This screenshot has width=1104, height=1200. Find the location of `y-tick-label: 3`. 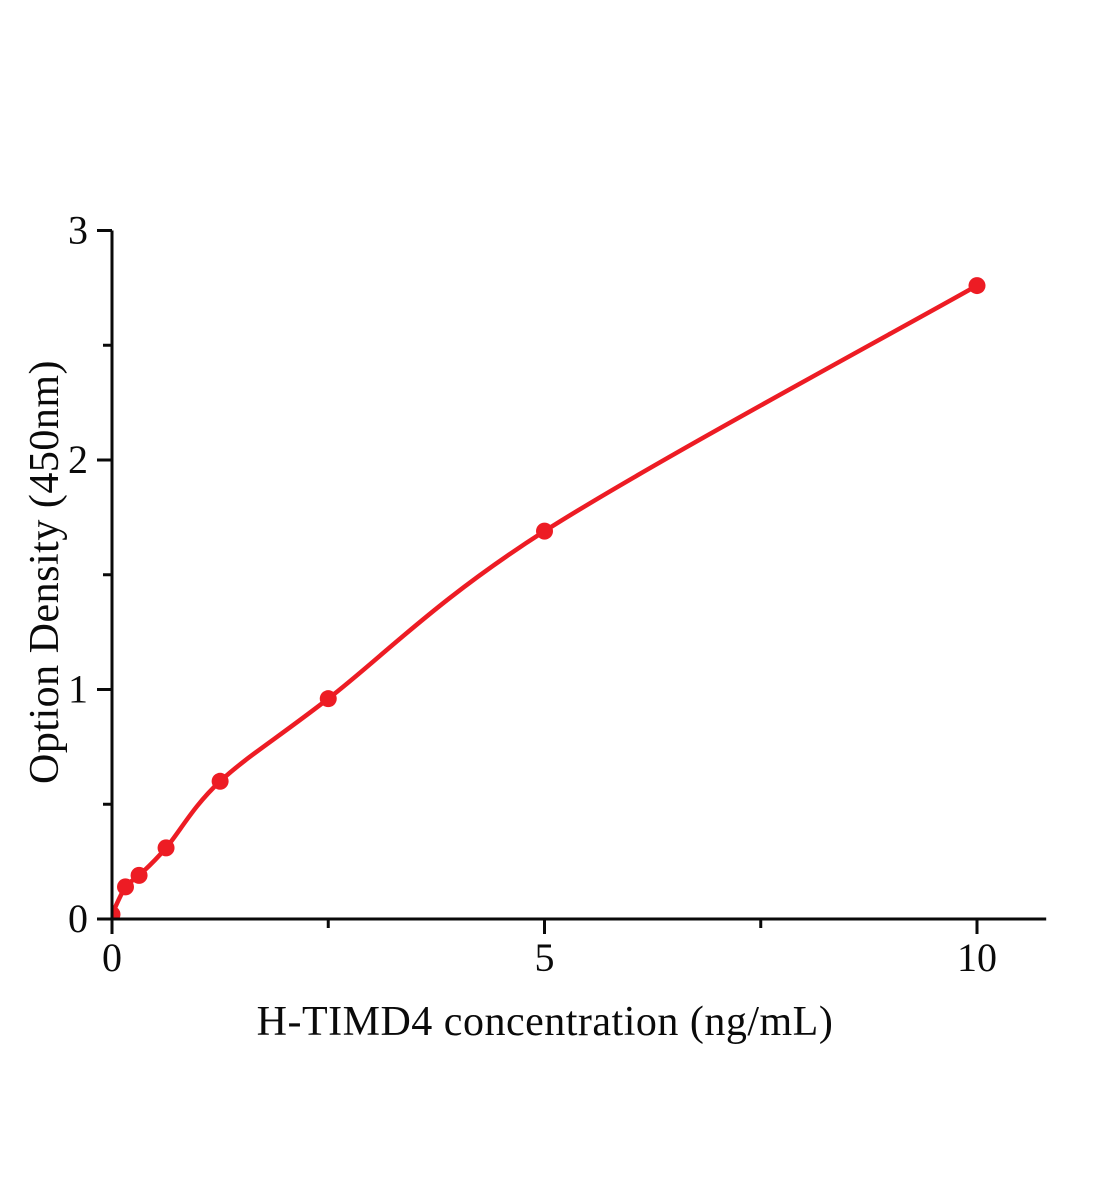

y-tick-label: 3 is located at coordinates (78, 230).